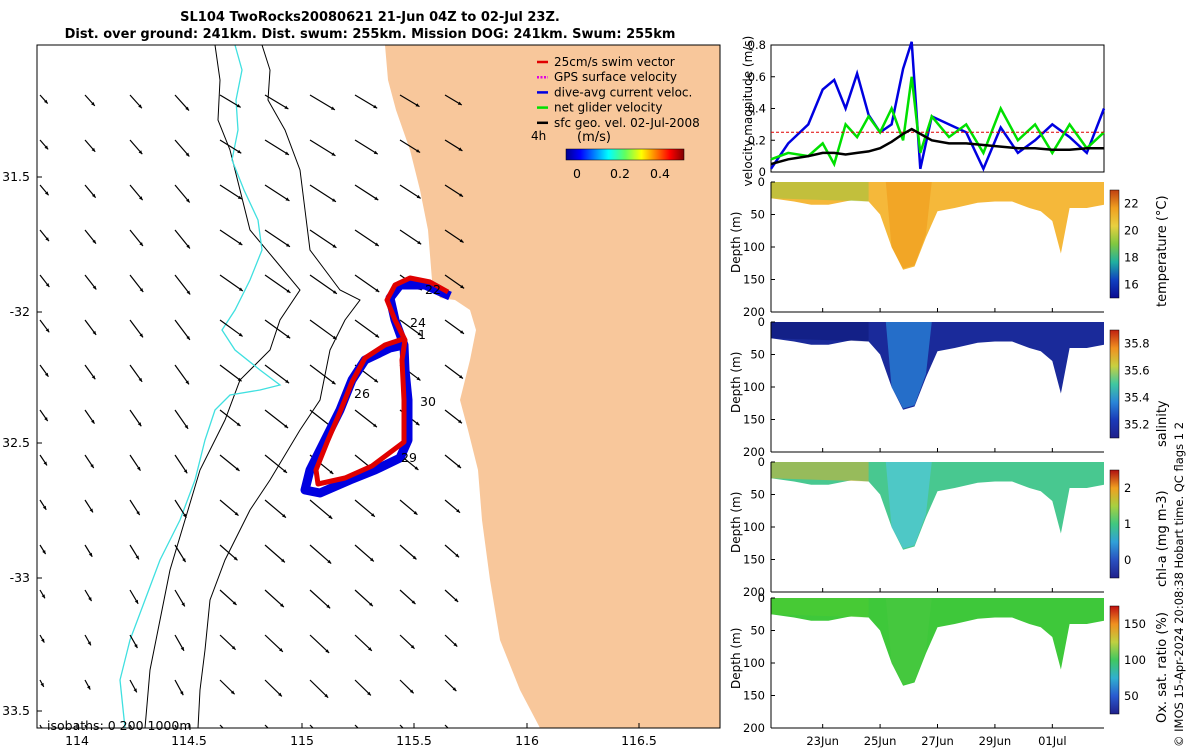 This screenshot has height=750, width=1200. Describe the element at coordinates (736, 522) in the screenshot. I see `depth-axis-label: Depth (m)` at that location.